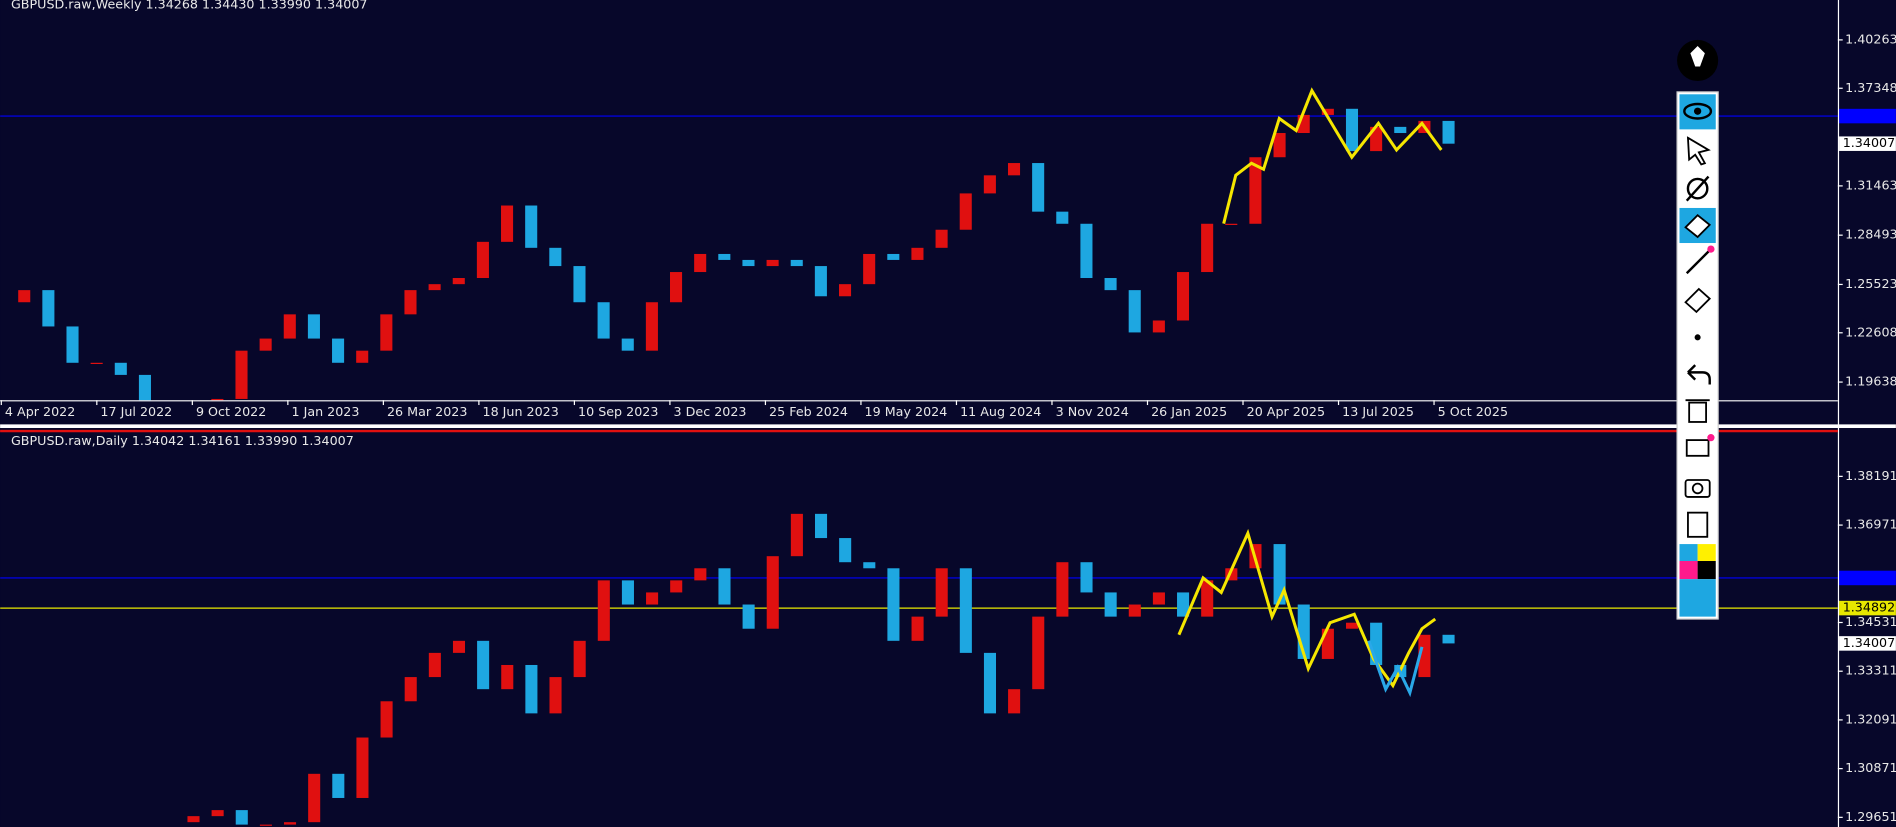  I want to click on x-tick-label: 9 Oct 2022, so click(231, 411).